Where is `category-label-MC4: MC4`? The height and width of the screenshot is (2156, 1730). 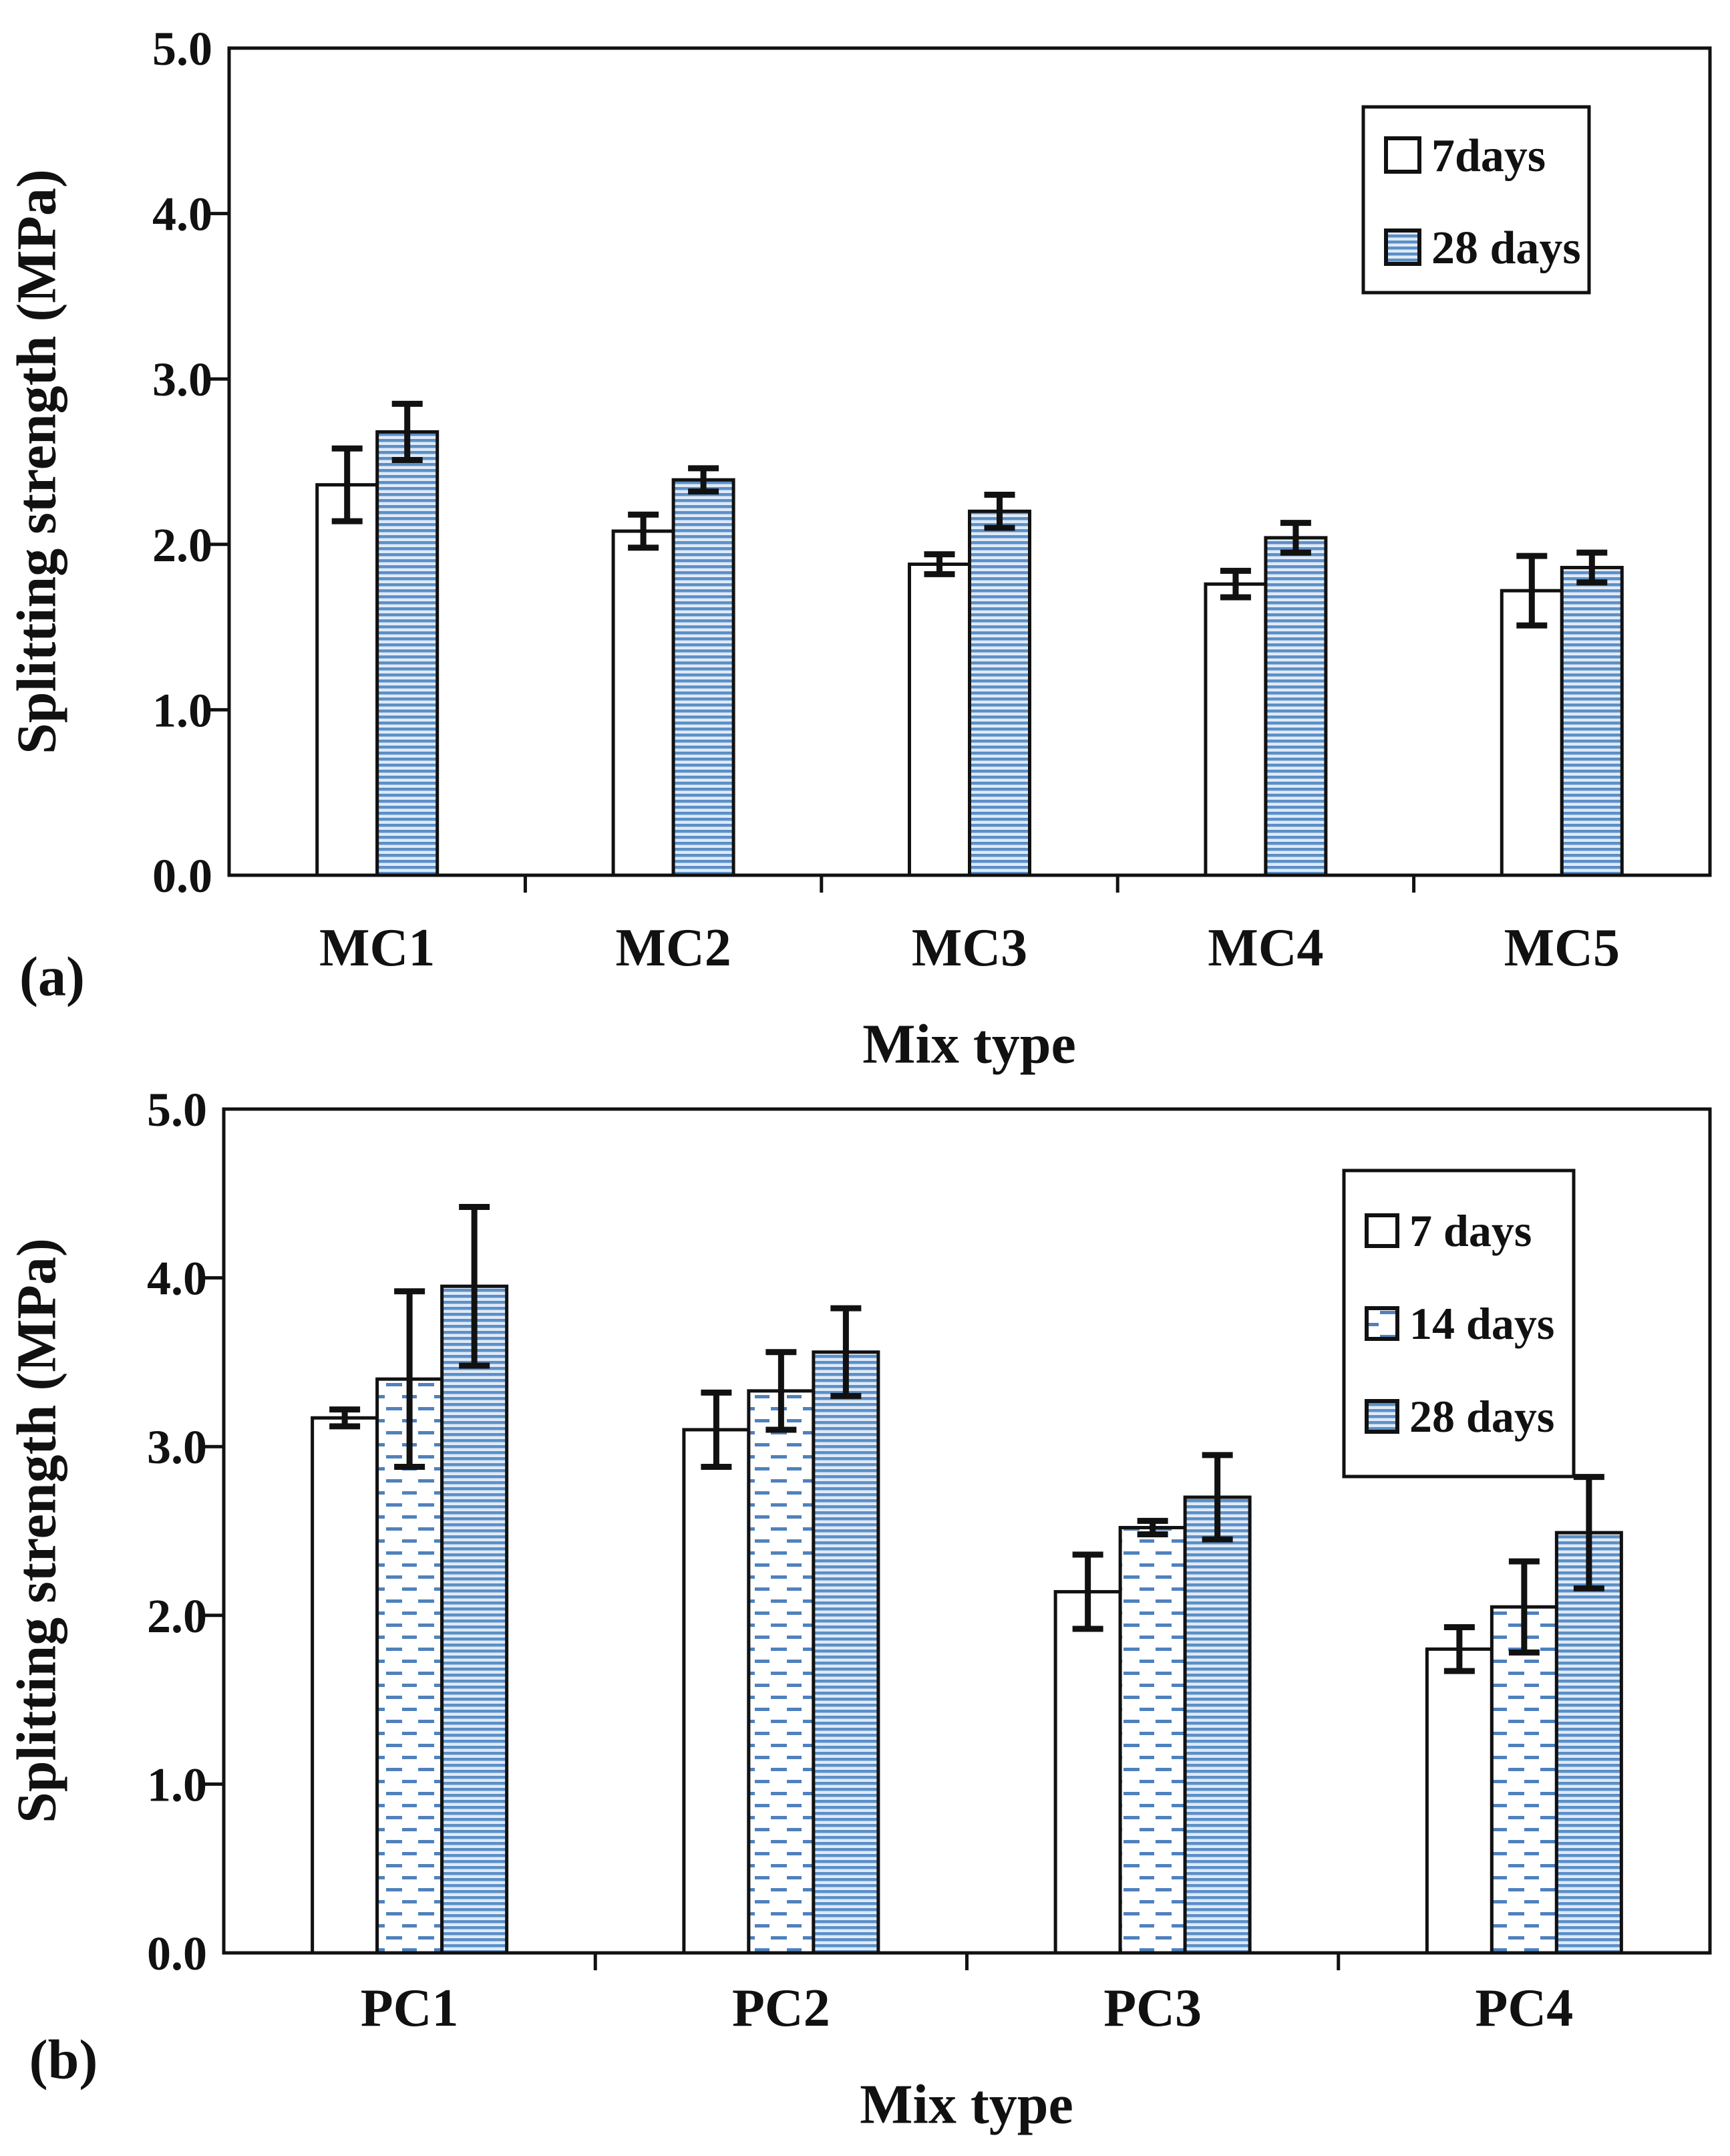 category-label-MC4: MC4 is located at coordinates (1265, 948).